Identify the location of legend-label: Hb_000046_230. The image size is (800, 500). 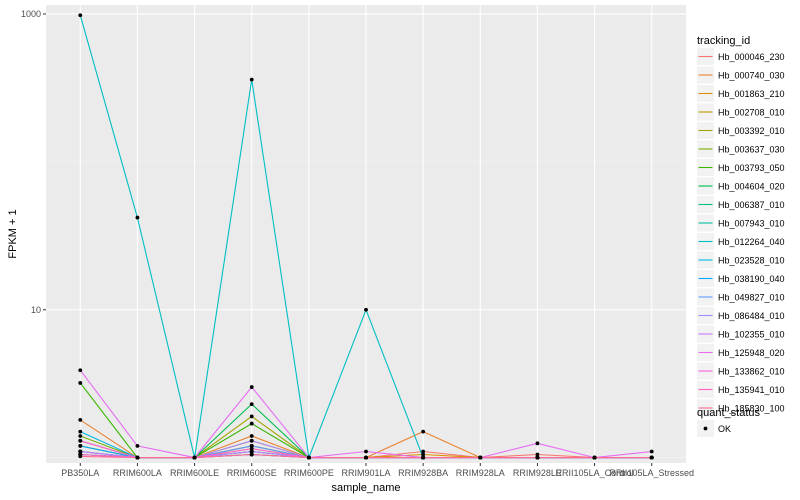
(751, 57).